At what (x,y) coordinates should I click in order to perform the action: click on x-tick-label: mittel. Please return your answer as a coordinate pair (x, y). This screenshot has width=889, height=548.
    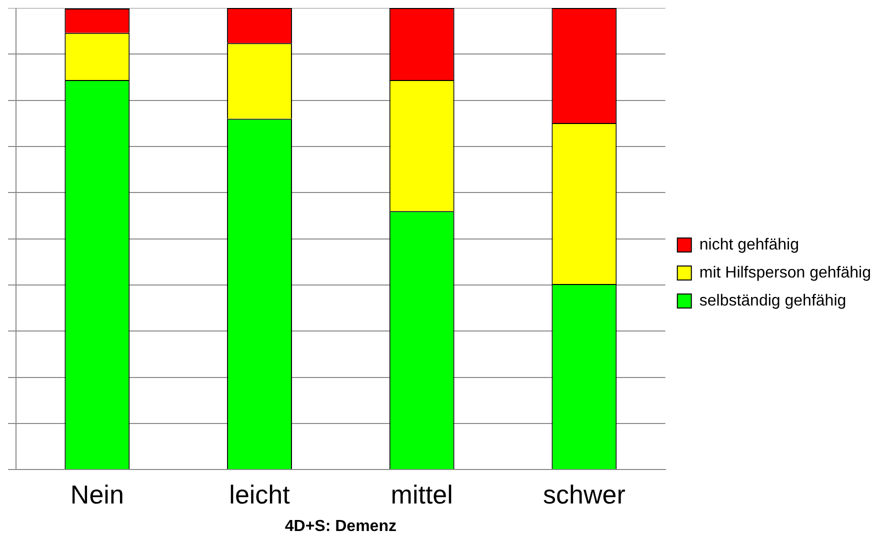
    Looking at the image, I should click on (421, 494).